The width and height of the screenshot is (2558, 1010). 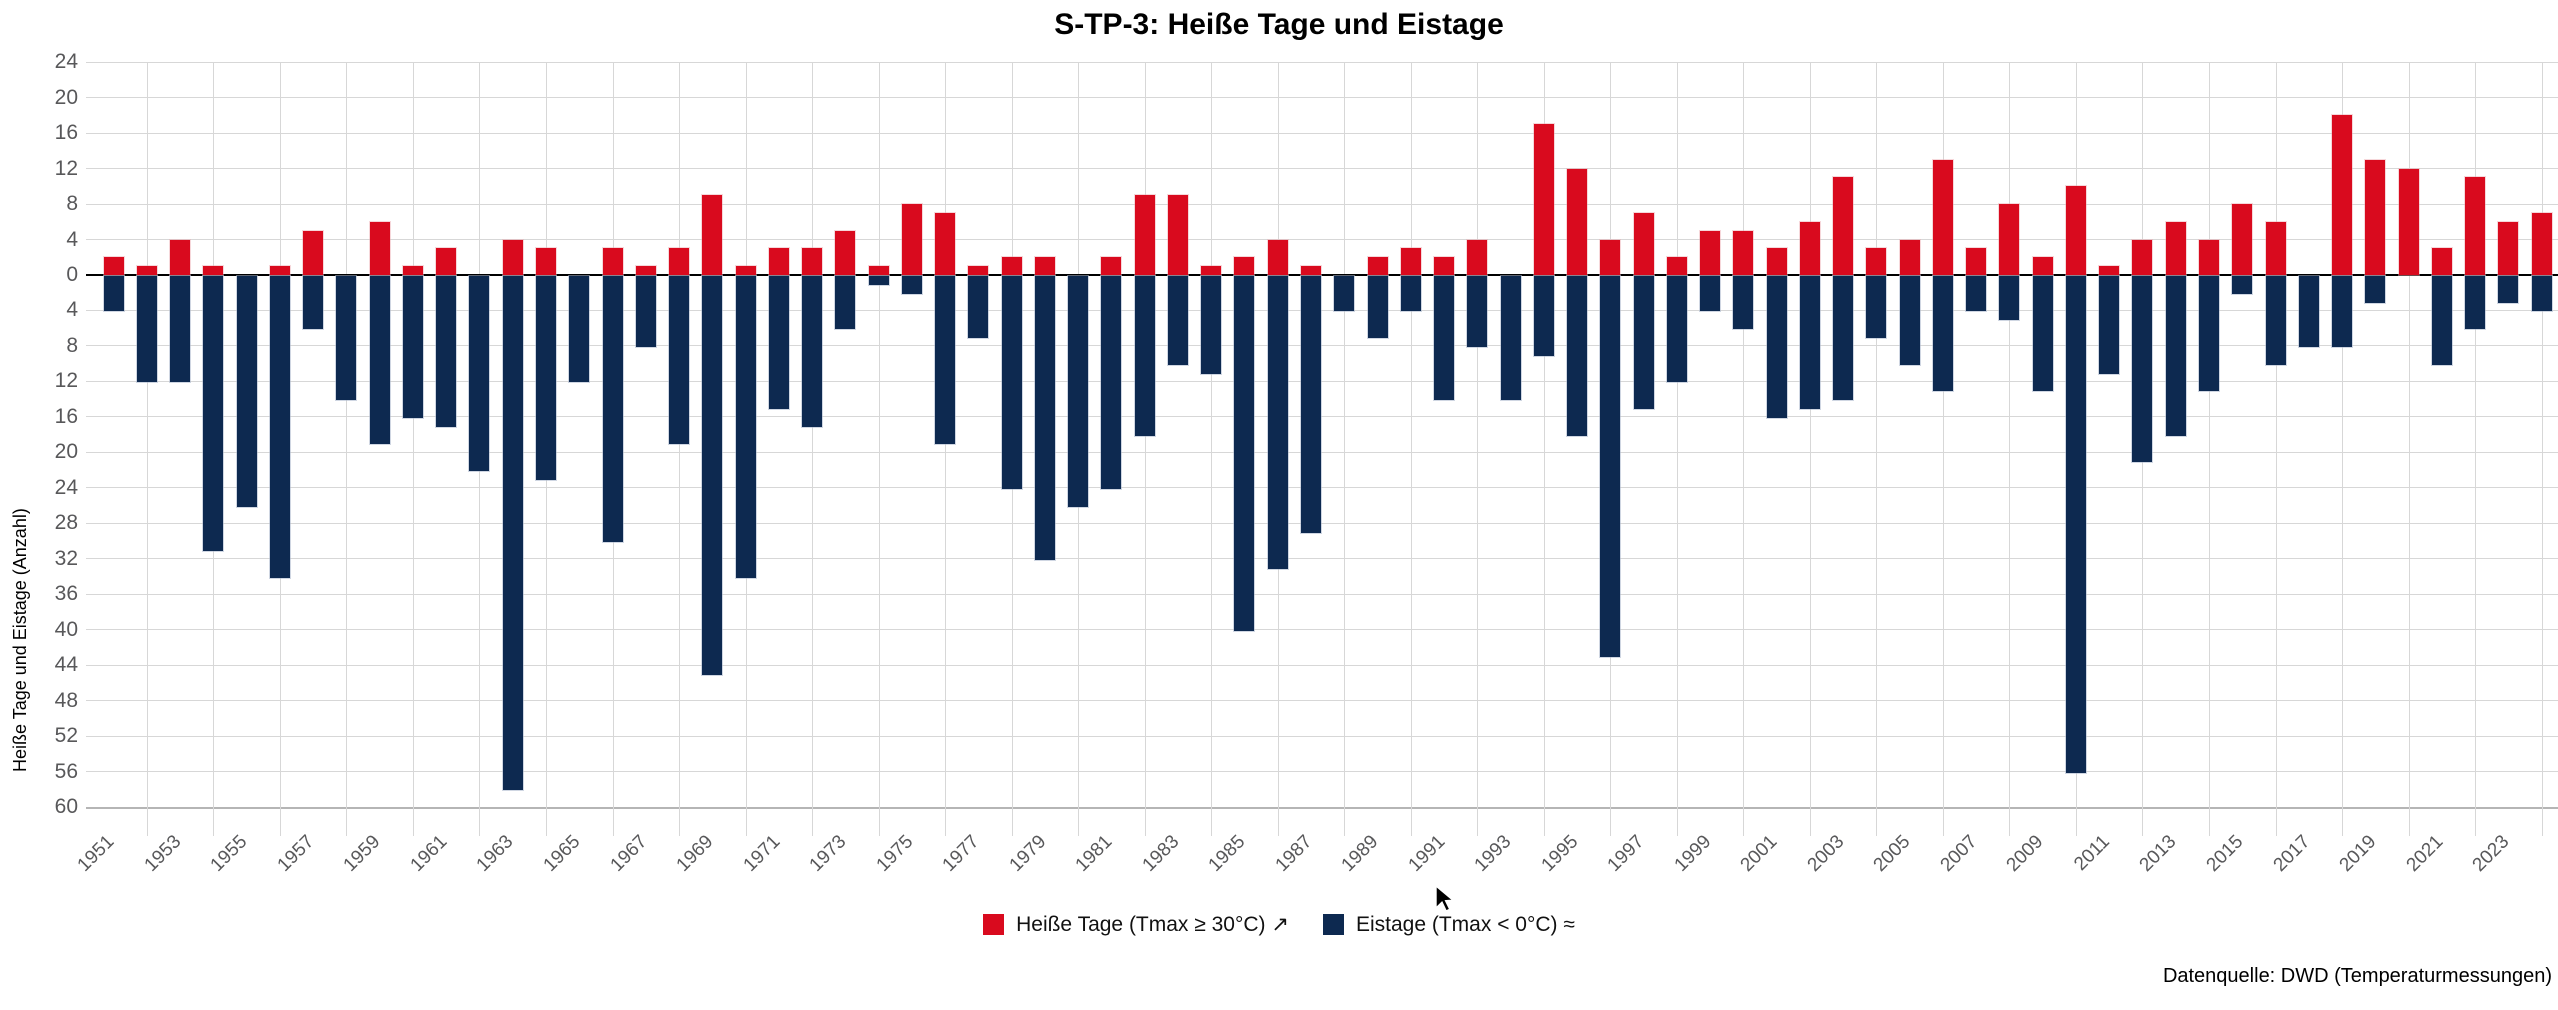 What do you see at coordinates (1136, 924) in the screenshot?
I see `legend-item-hot-days: Heiße Tage (Tmax ≥ 30°C) ↗` at bounding box center [1136, 924].